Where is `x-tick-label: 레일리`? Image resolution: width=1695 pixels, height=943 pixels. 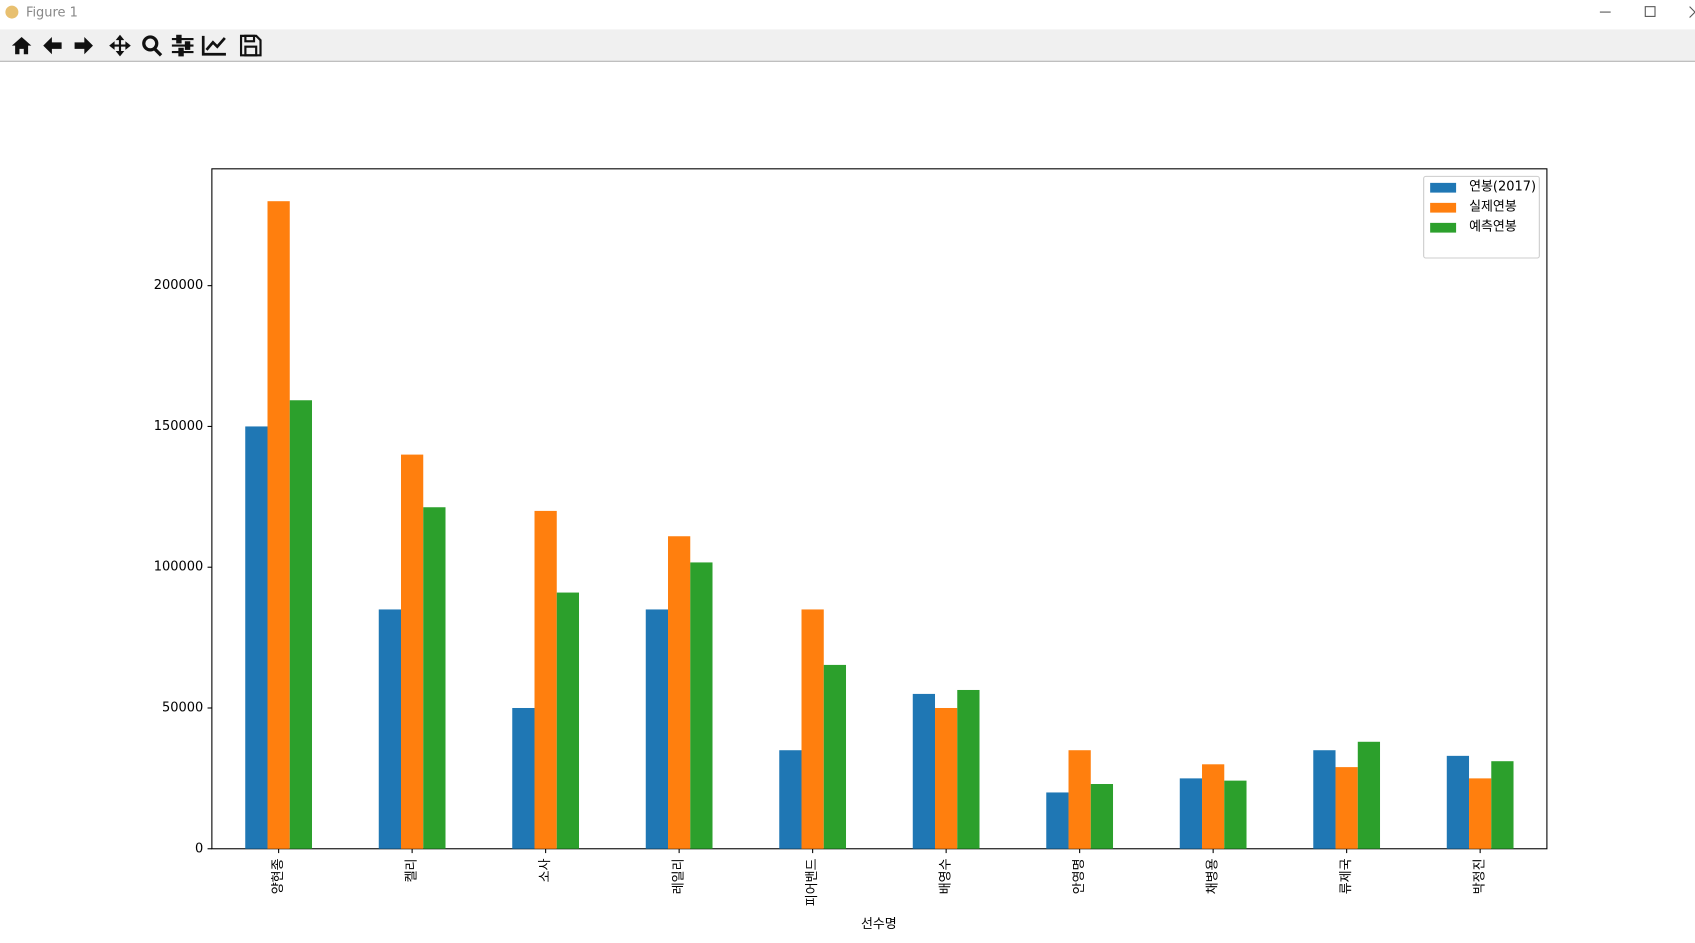
x-tick-label: 레일리 is located at coordinates (679, 876).